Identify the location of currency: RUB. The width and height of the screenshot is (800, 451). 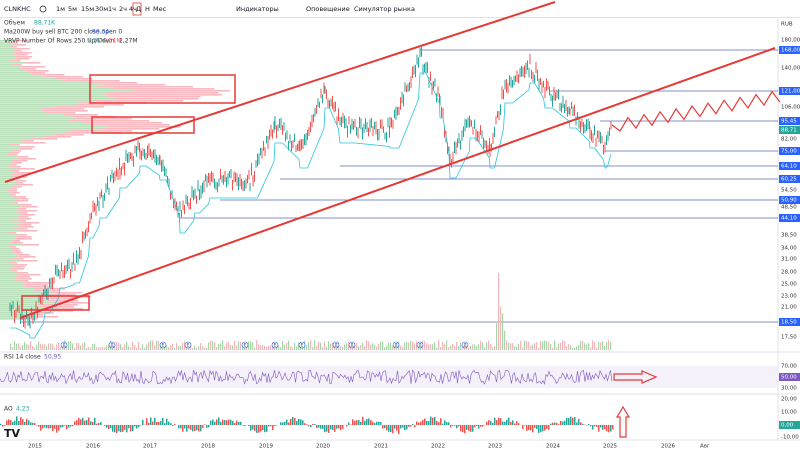
(787, 25).